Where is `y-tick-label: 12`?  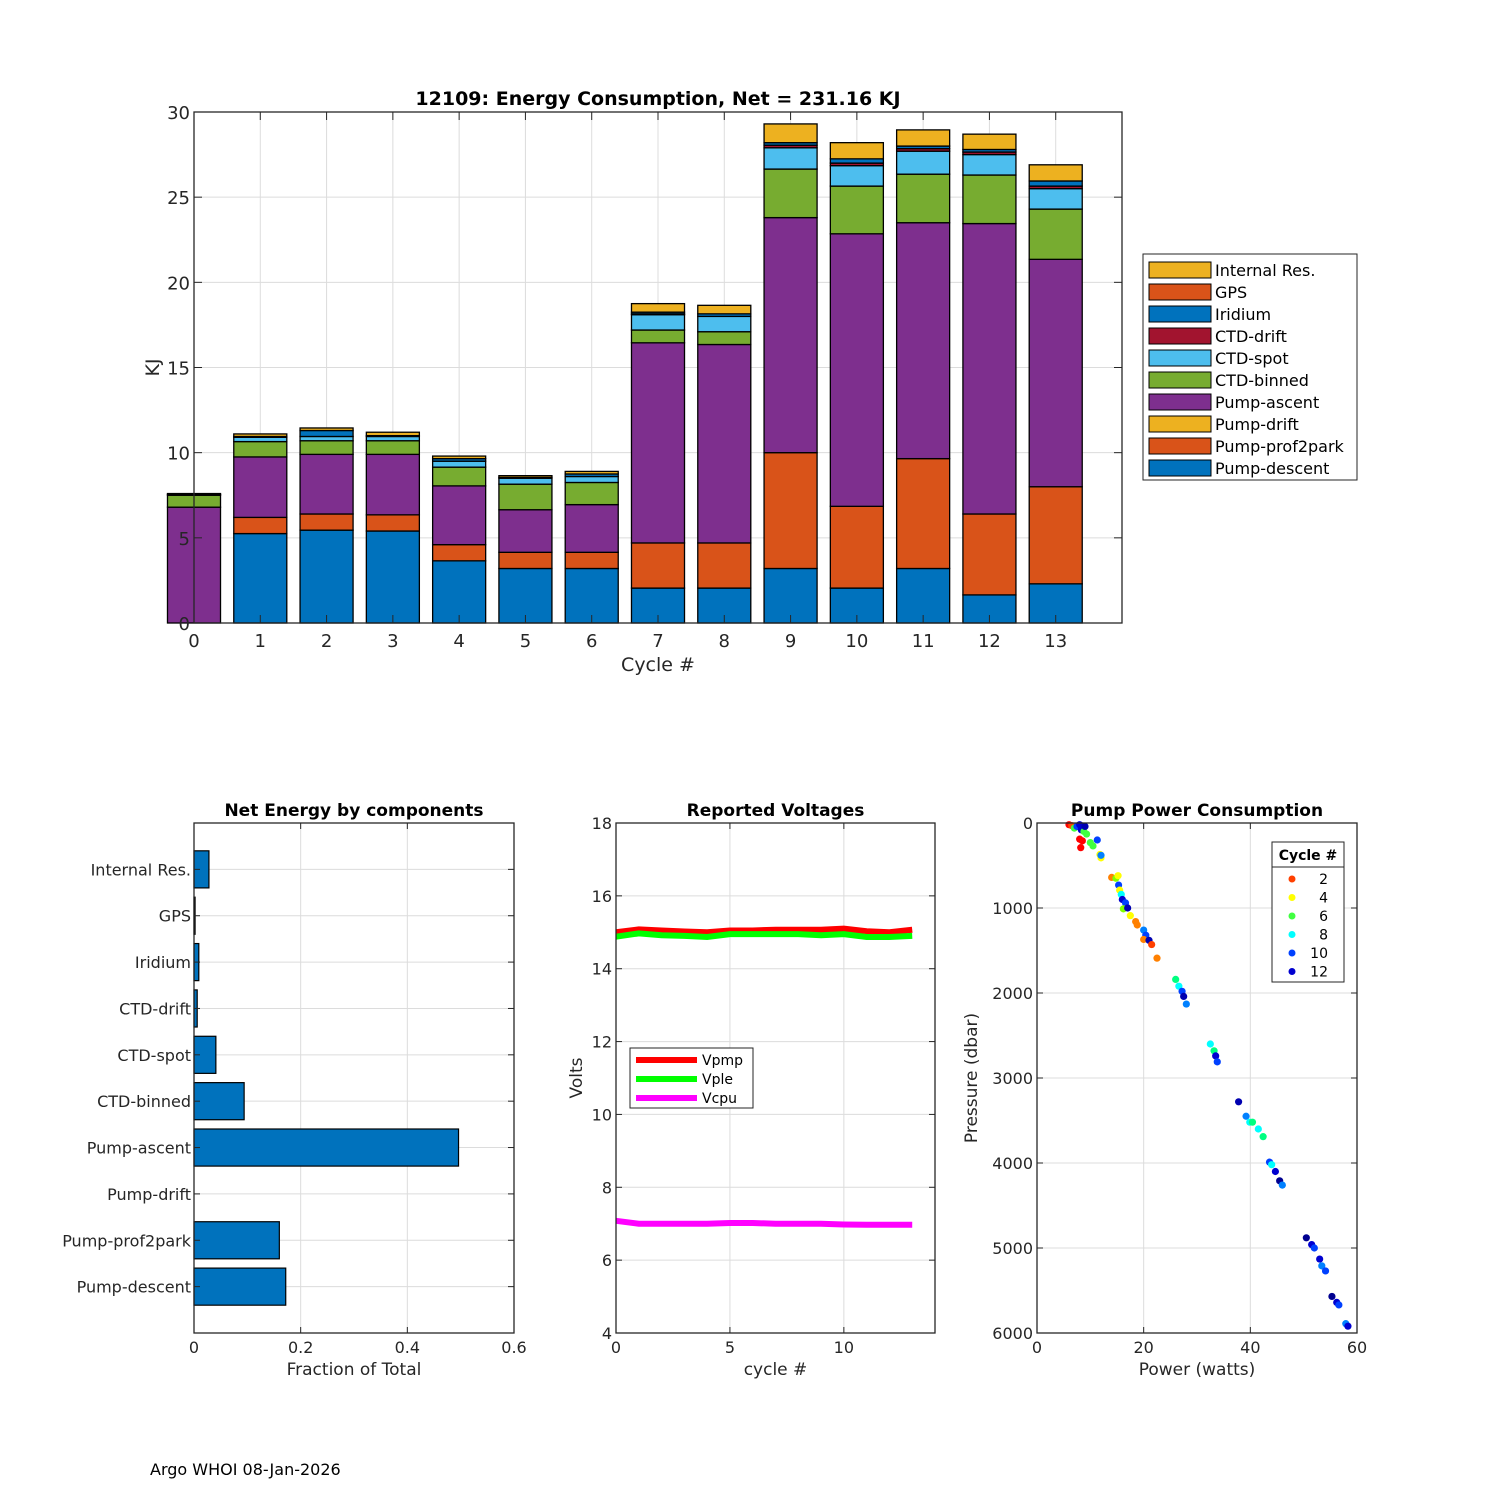
y-tick-label: 12 is located at coordinates (602, 1042).